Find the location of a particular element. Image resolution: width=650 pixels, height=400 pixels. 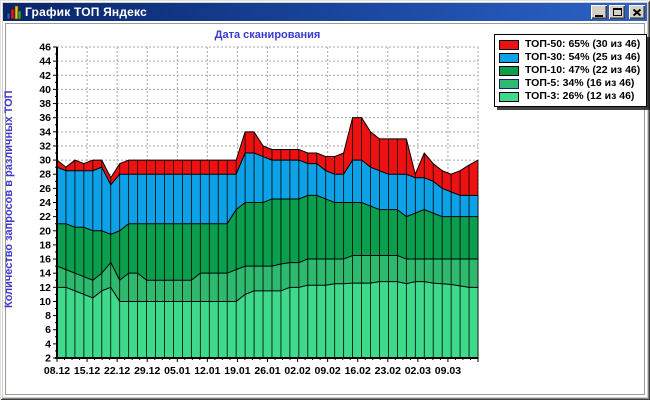

legend-item: ТОП-10: 47% (22 из 46) is located at coordinates (569, 70).